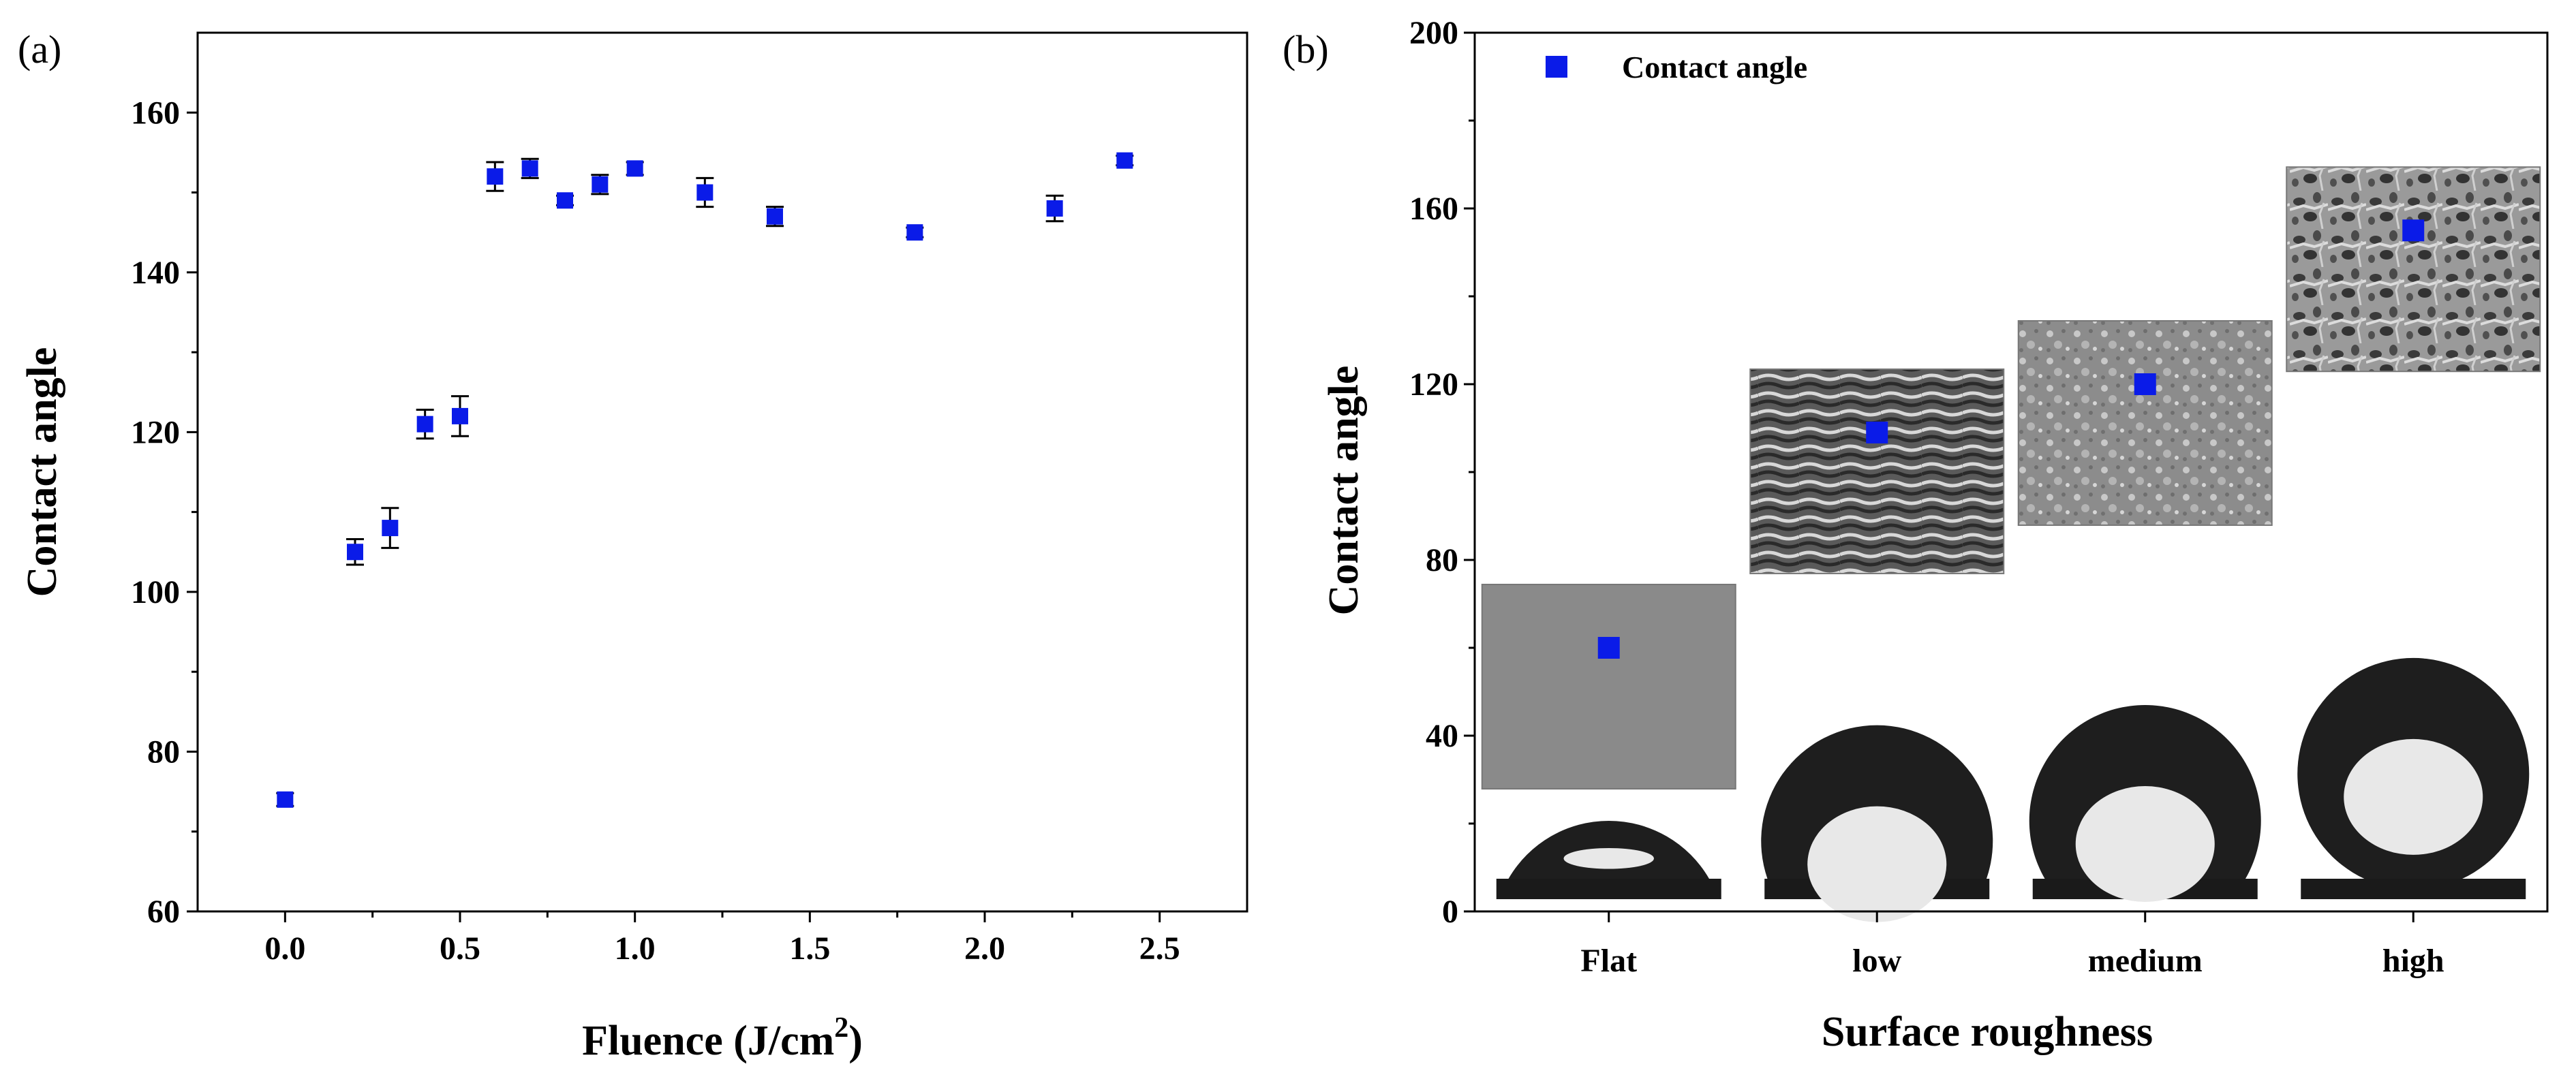 This screenshot has width=2576, height=1079. What do you see at coordinates (1877, 471) in the screenshot?
I see `panel-b-sem-image-low` at bounding box center [1877, 471].